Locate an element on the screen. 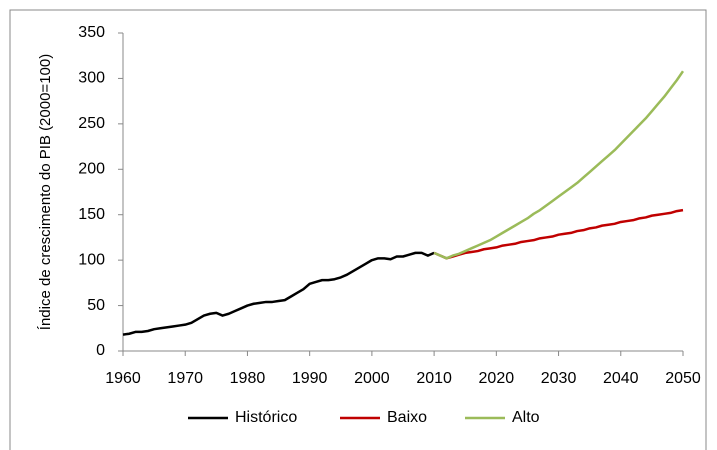 The image size is (717, 450). y-axis-label: Índice de crescimento do PIB (2000=100) is located at coordinates (45, 192).